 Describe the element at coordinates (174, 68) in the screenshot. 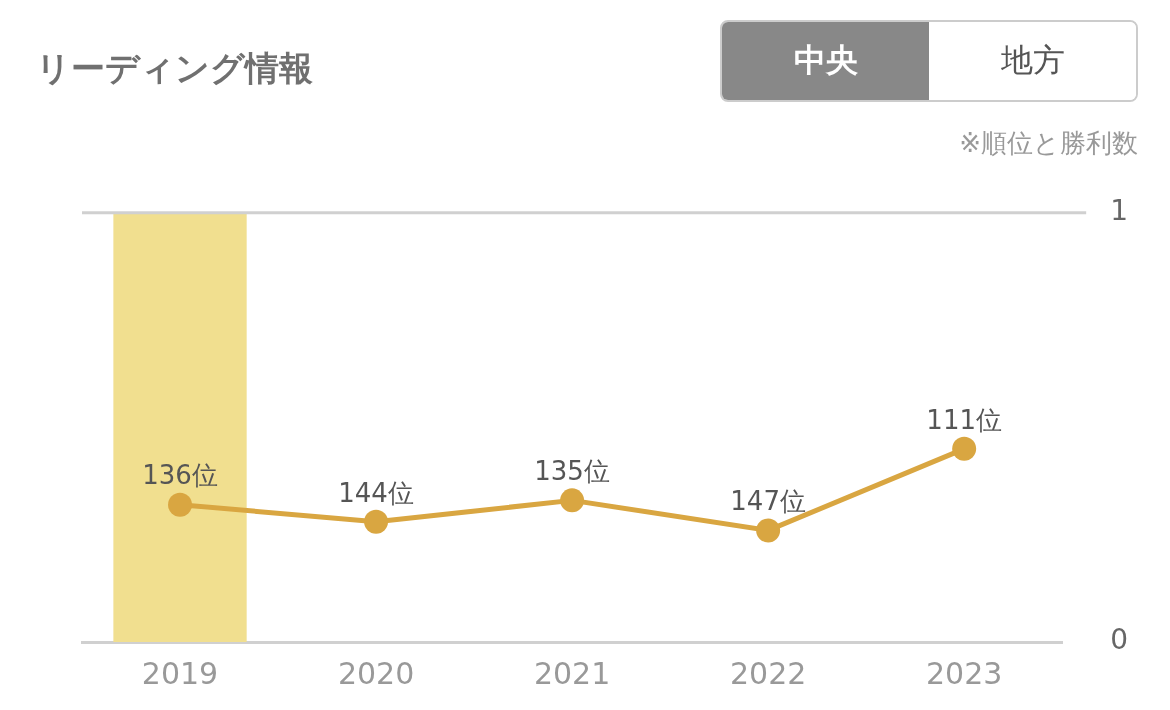

I see `chart-title: リーディング情報` at that location.